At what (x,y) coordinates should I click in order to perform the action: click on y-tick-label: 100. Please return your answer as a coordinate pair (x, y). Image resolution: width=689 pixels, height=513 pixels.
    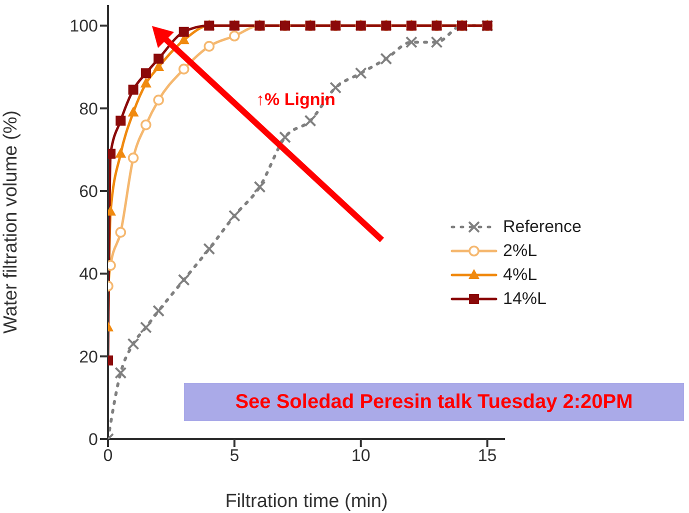
    Looking at the image, I should click on (84, 26).